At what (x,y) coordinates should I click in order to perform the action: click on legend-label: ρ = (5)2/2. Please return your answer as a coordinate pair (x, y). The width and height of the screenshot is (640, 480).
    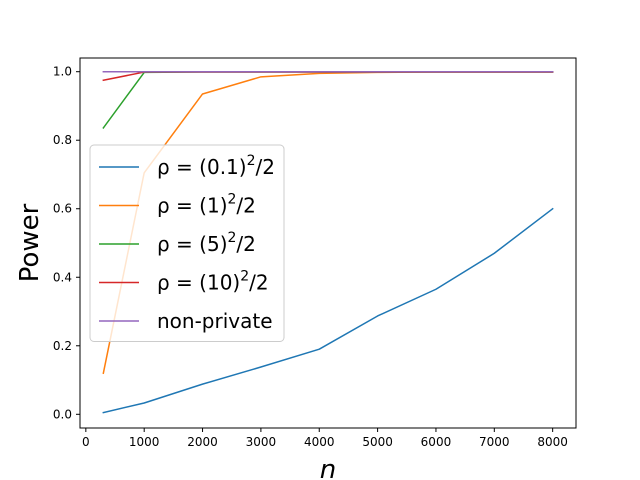
    Looking at the image, I should click on (206, 243).